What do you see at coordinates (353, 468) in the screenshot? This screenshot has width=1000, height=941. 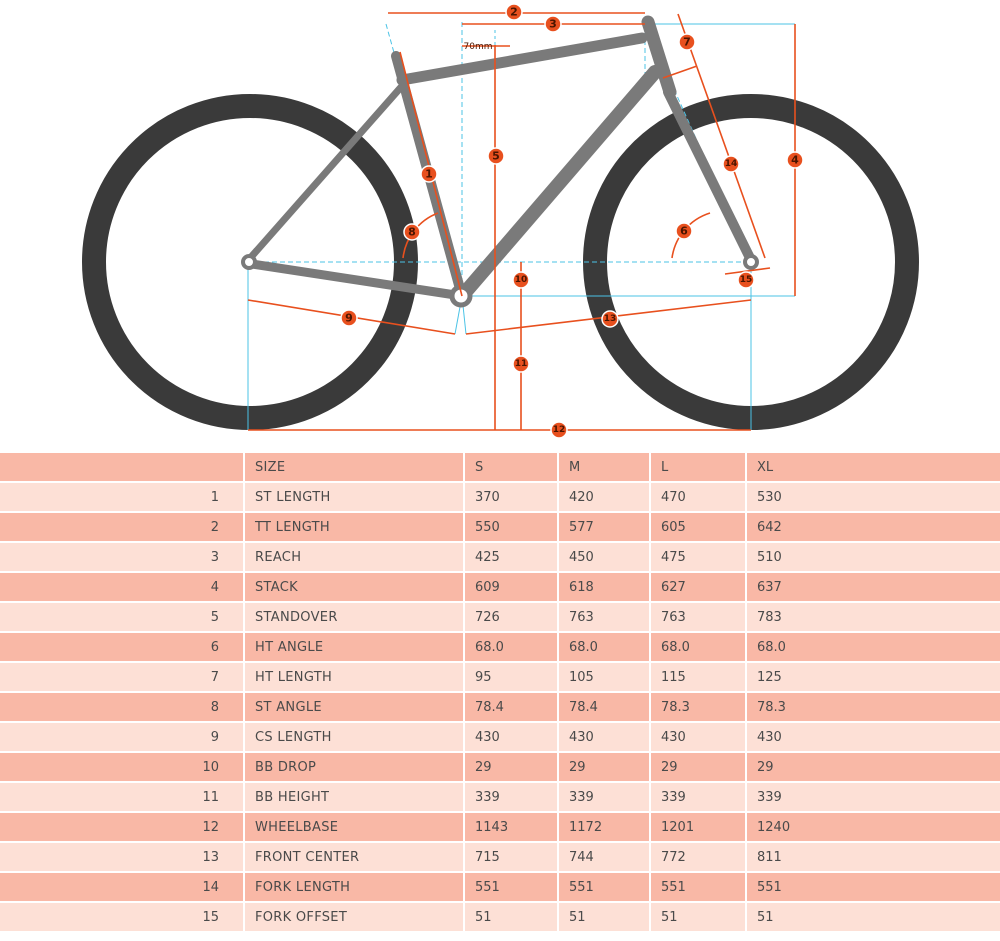 I see `header-size: SIZE` at bounding box center [353, 468].